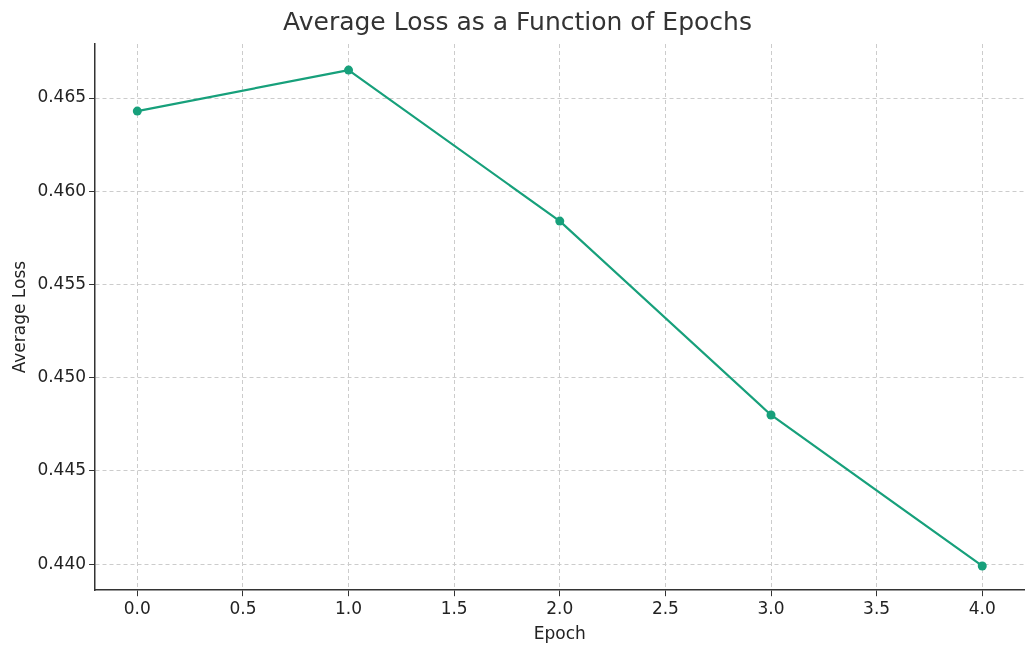 This screenshot has height=655, width=1029. What do you see at coordinates (517, 21) in the screenshot?
I see `chart-title: Average Loss as a Function of Epochs` at bounding box center [517, 21].